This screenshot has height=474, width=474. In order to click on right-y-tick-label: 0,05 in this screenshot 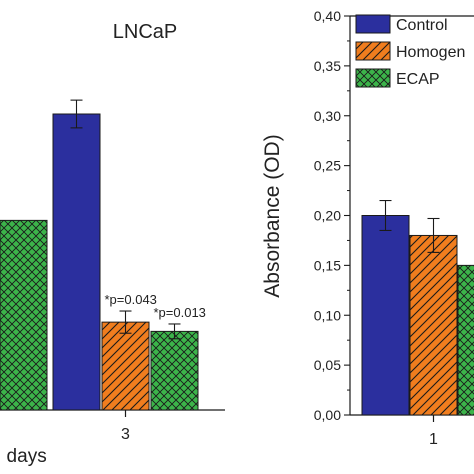, I will do `click(327, 365)`.